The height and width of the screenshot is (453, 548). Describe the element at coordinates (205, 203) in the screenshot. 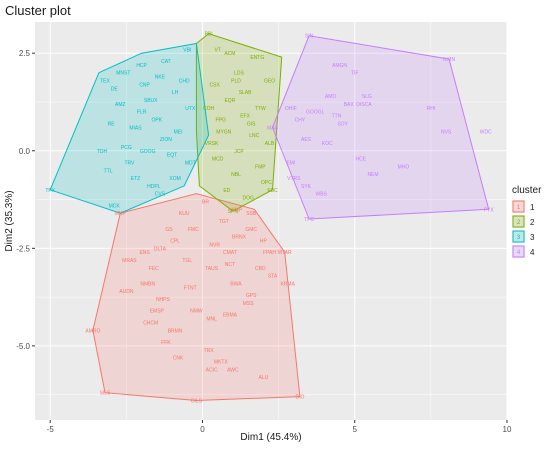

I see `point-label: BR` at that location.